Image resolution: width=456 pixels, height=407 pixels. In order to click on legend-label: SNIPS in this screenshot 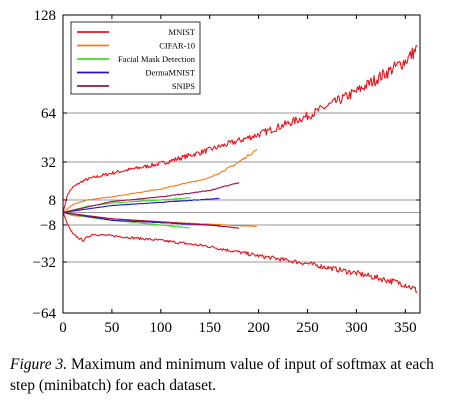, I will do `click(183, 86)`.